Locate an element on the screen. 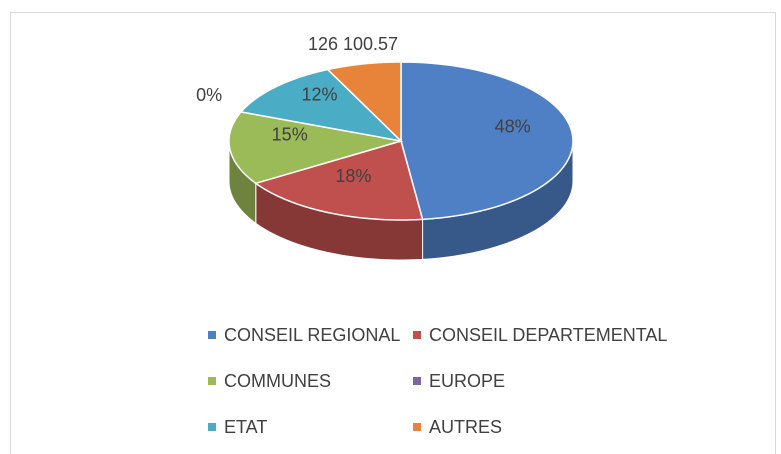 The height and width of the screenshot is (454, 781). pie-labels: 48% 18% 15% 0% 12% is located at coordinates (363, 136).